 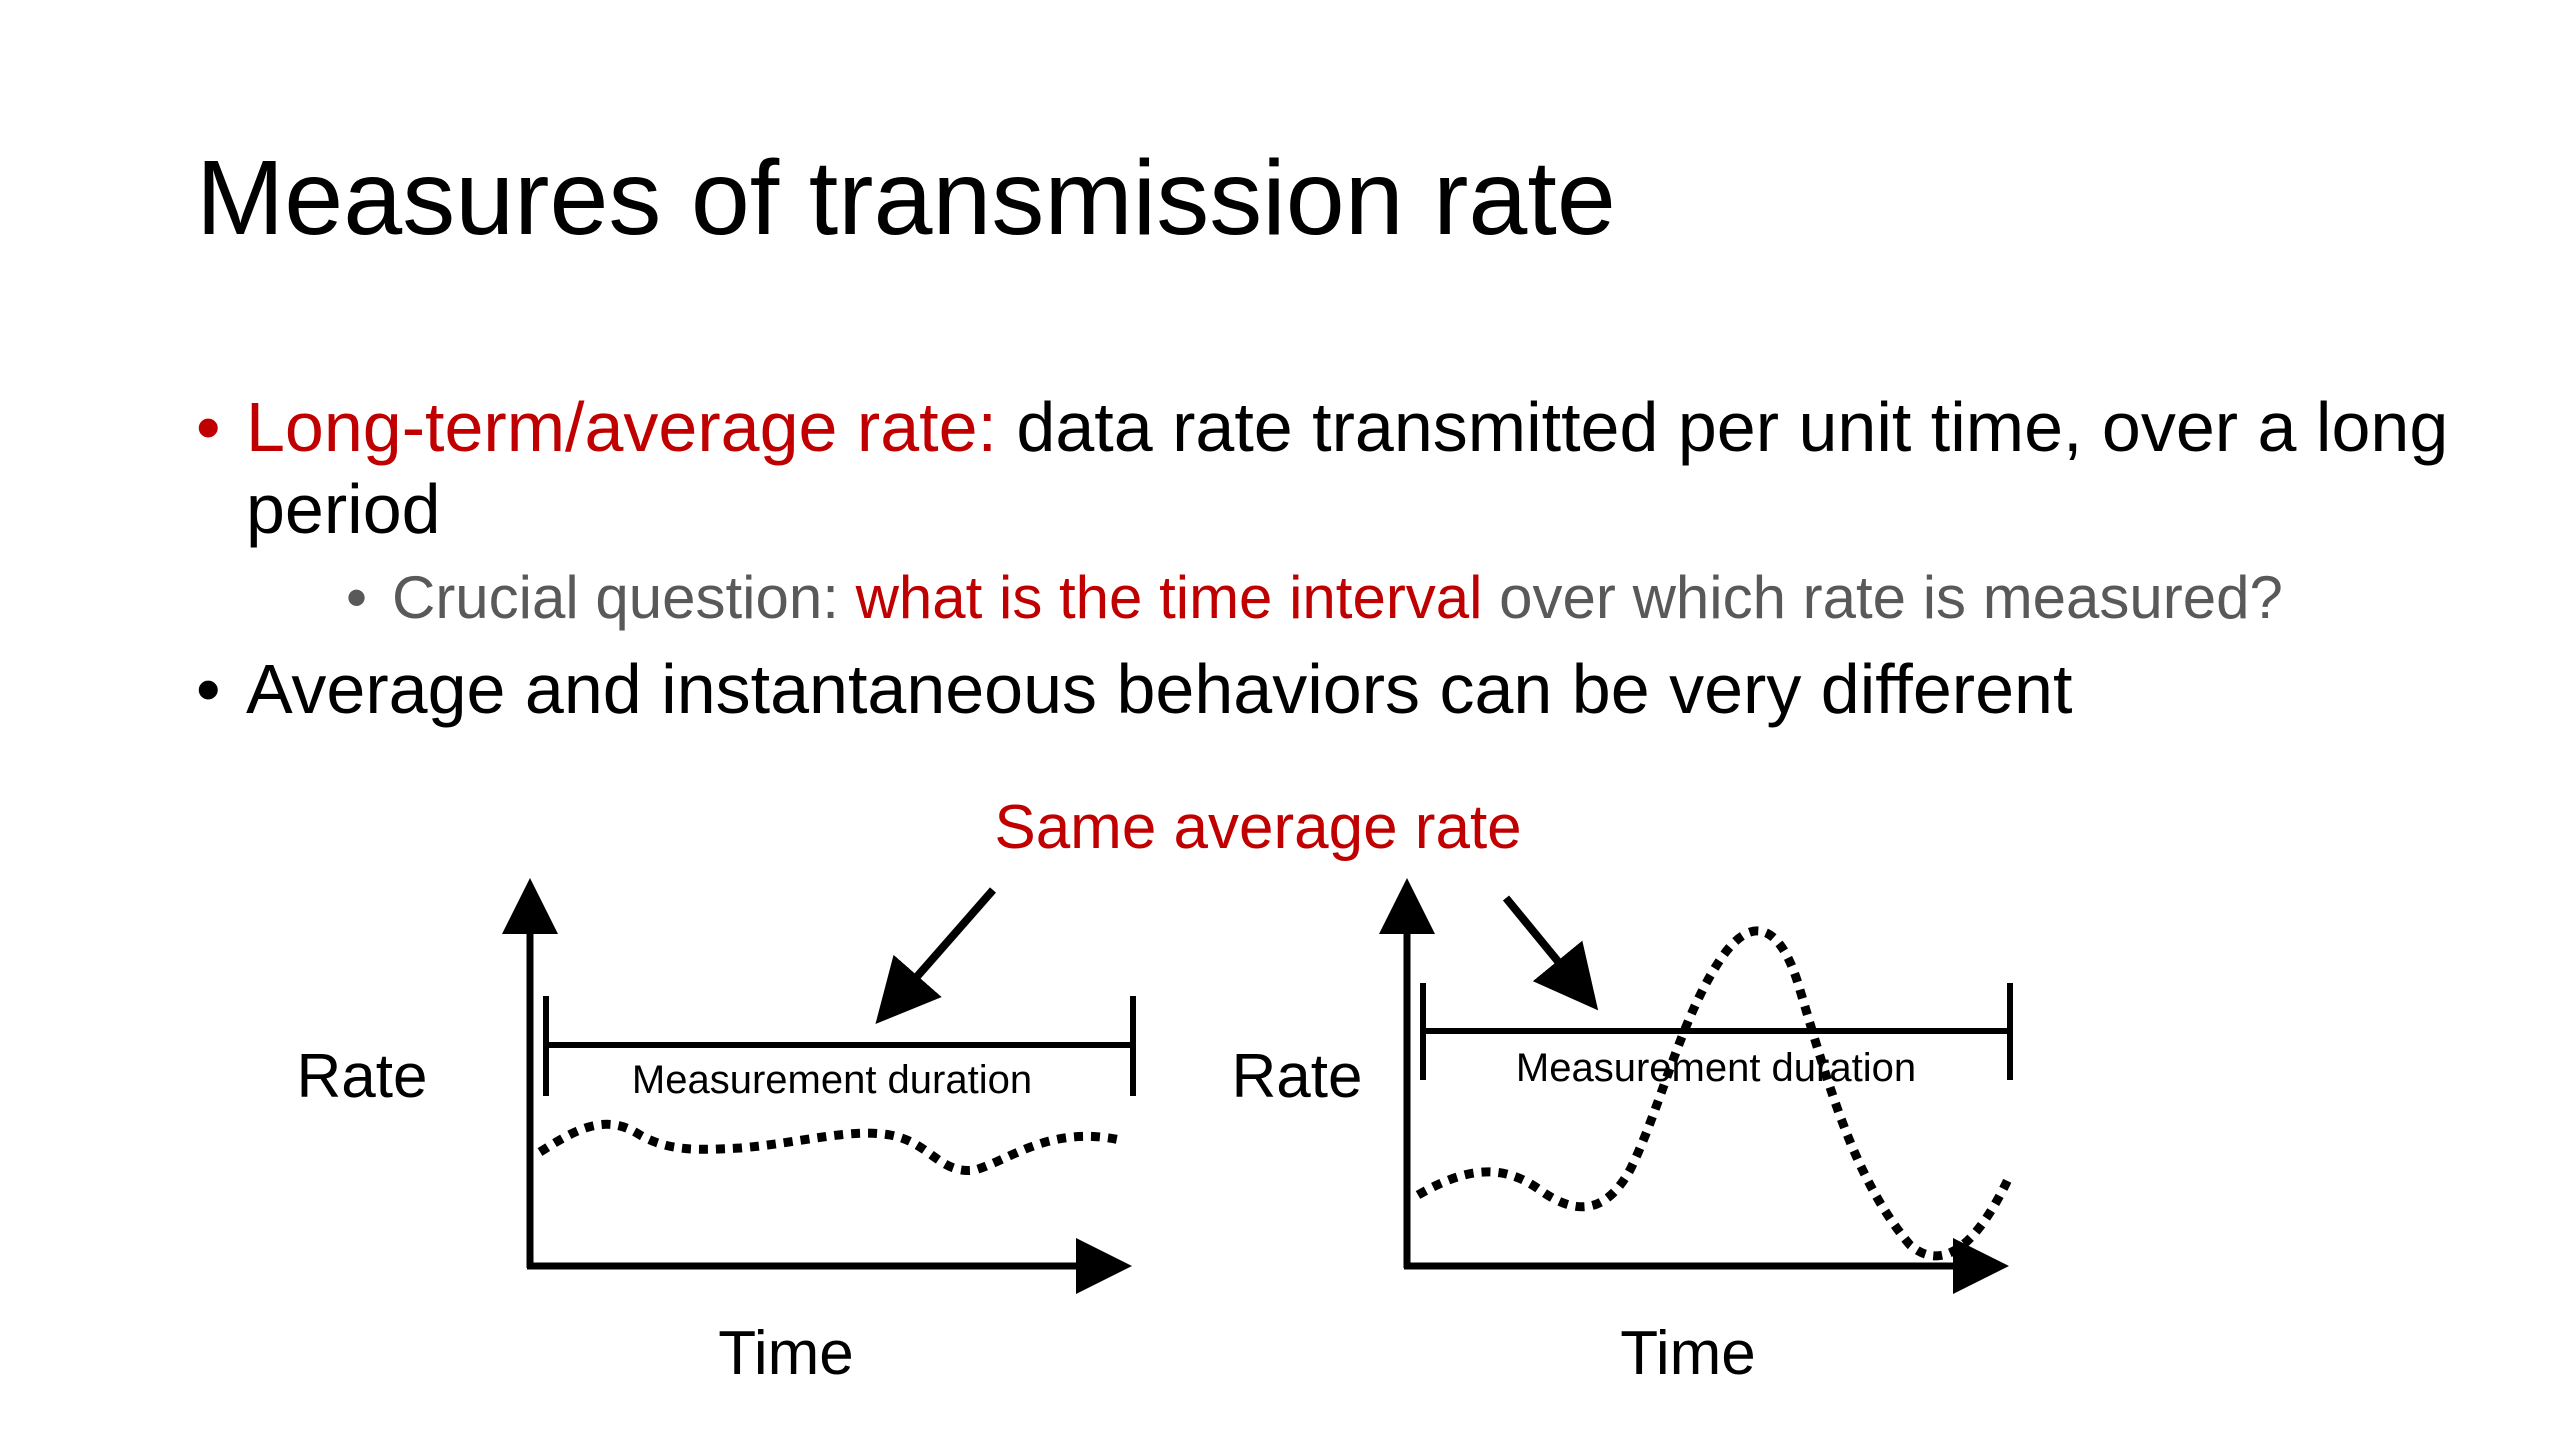 I want to click on right-measurement-duration-label: Measurement duration, so click(x=1716, y=1068).